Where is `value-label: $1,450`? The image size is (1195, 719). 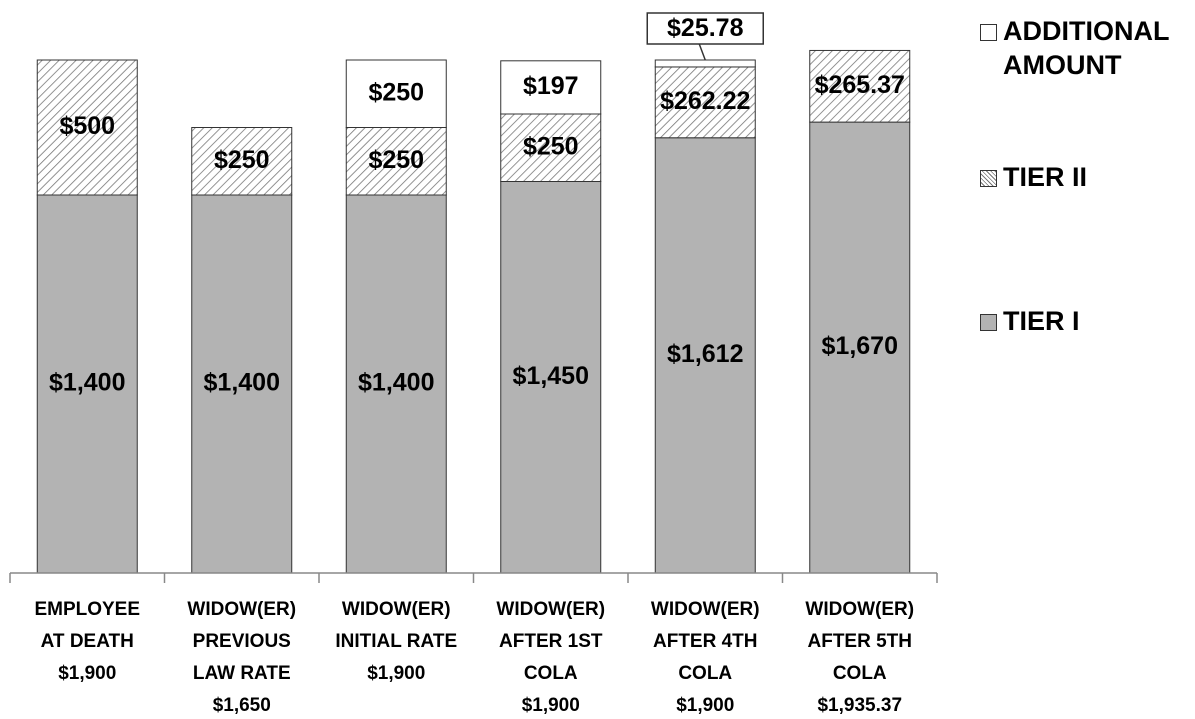 value-label: $1,450 is located at coordinates (551, 376).